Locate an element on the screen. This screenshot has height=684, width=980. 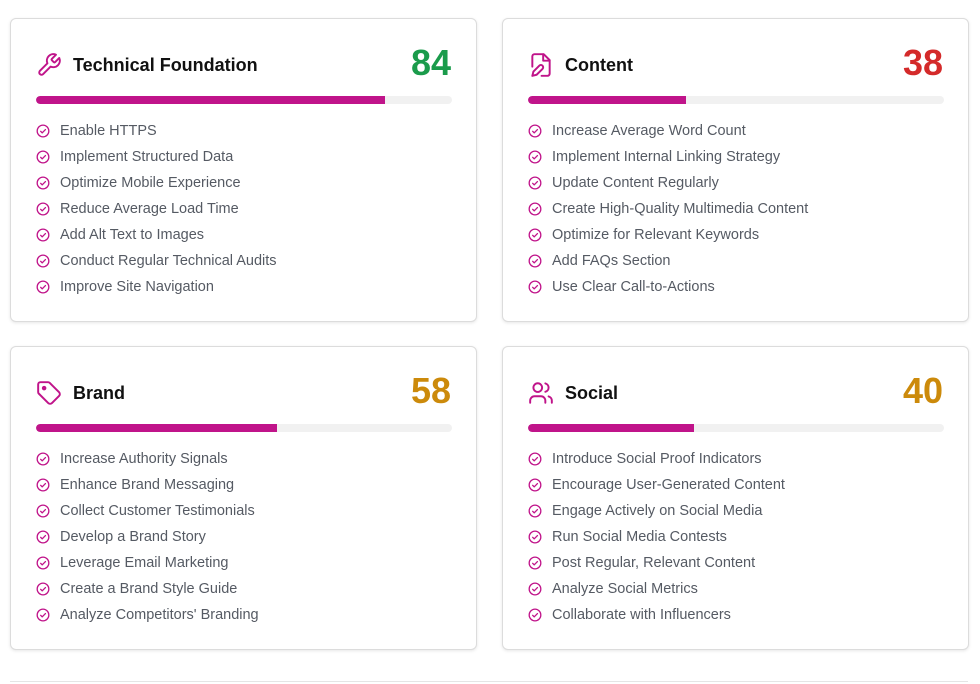
list-item-label: Develop a Brand Story is located at coordinates (133, 537).